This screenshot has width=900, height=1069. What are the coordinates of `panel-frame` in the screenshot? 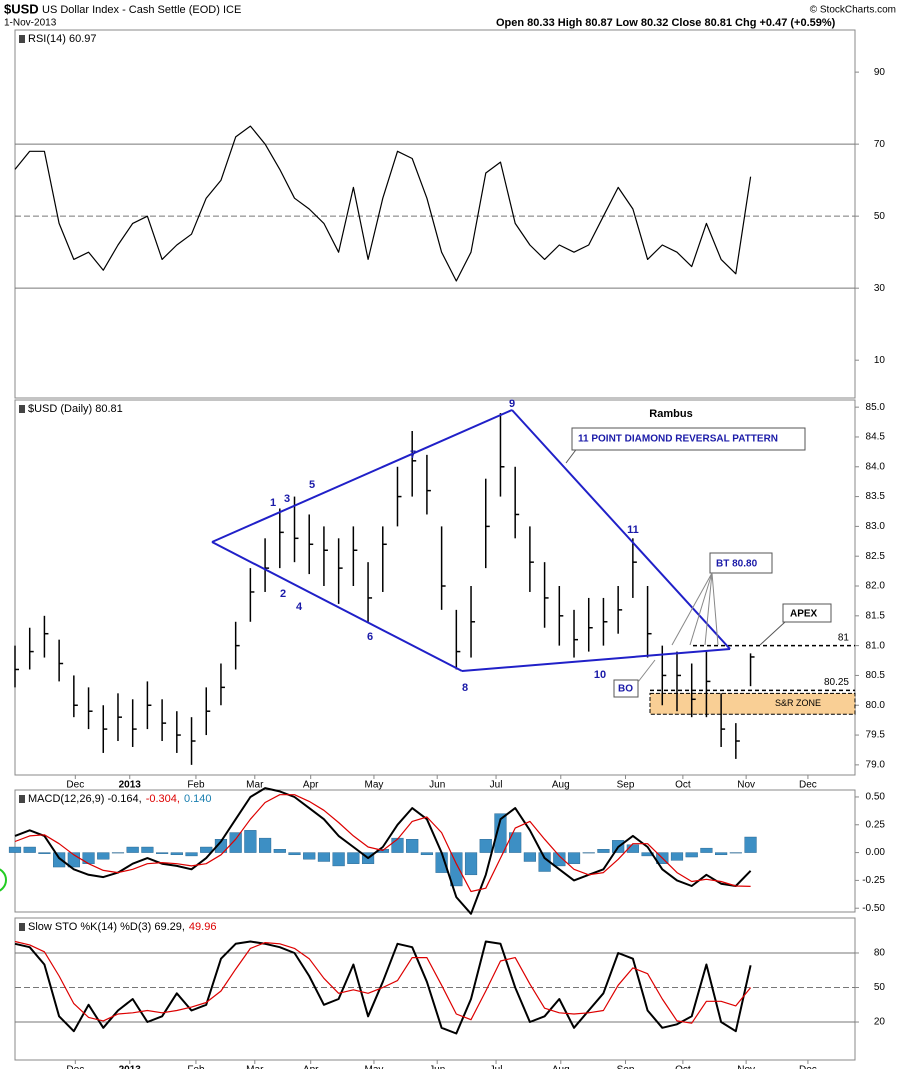 It's located at (435, 989).